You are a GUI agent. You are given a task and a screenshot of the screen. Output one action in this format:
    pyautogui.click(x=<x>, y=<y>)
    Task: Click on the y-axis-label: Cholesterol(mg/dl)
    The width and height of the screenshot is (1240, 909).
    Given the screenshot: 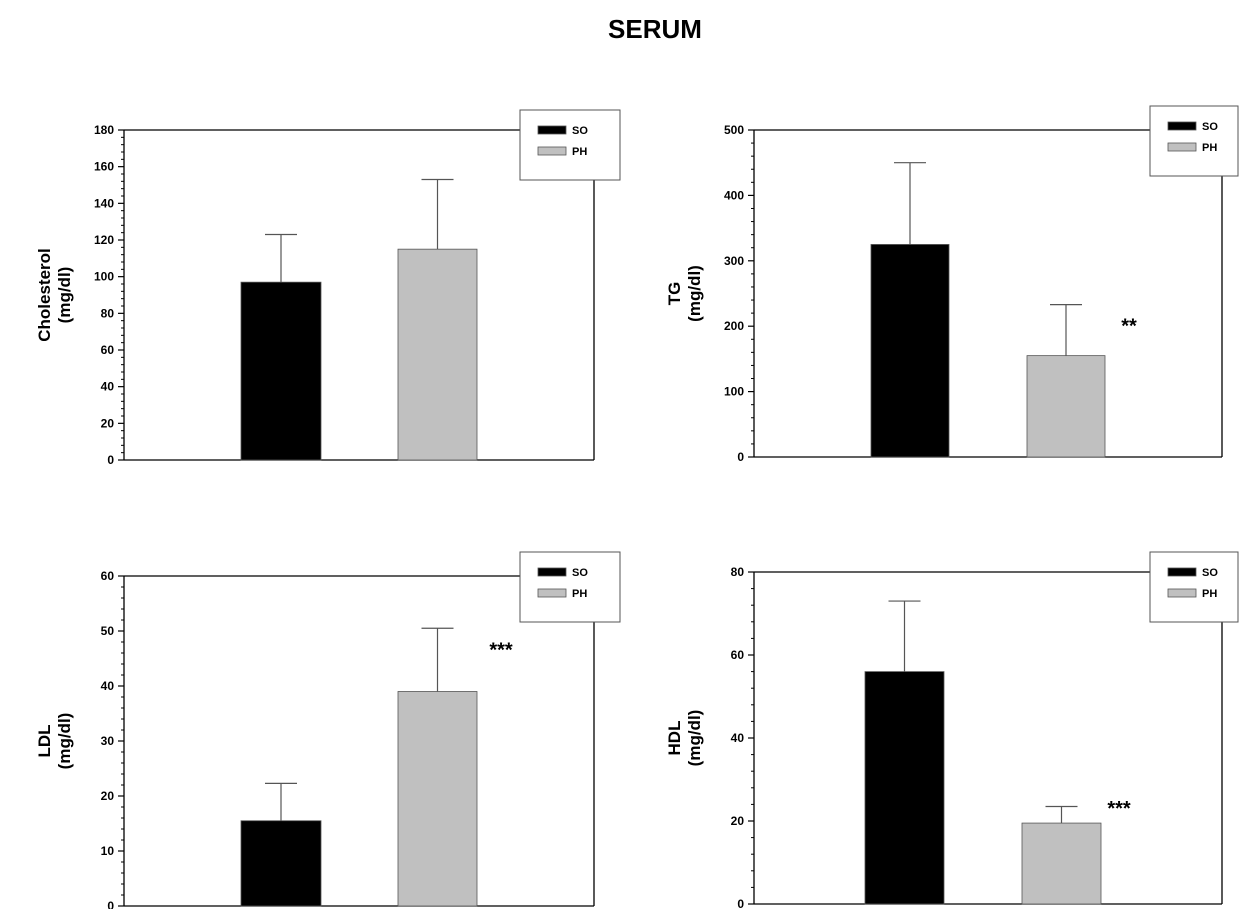 What is the action you would take?
    pyautogui.click(x=54, y=295)
    